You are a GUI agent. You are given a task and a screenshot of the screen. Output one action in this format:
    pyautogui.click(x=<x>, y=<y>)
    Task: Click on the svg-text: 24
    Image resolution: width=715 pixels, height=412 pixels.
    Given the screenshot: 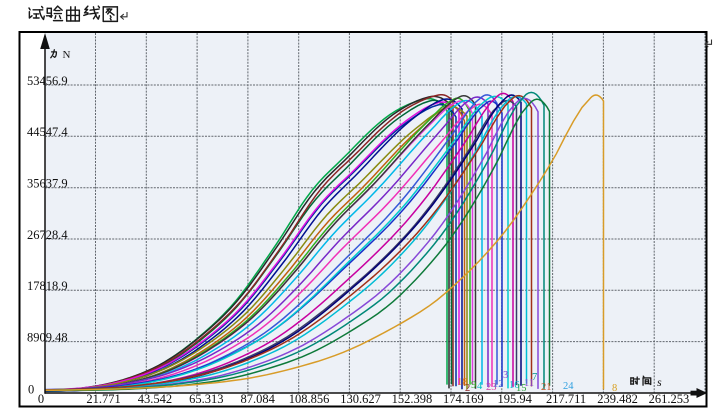 What is the action you would take?
    pyautogui.click(x=568, y=386)
    